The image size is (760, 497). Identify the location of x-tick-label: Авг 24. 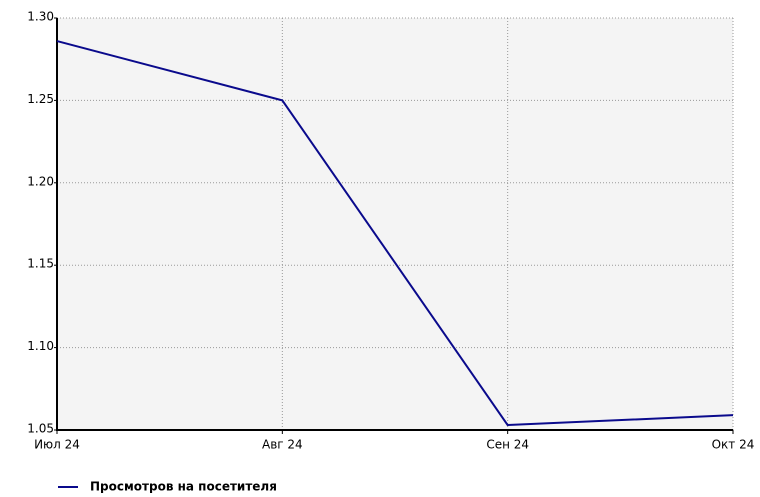
(282, 445).